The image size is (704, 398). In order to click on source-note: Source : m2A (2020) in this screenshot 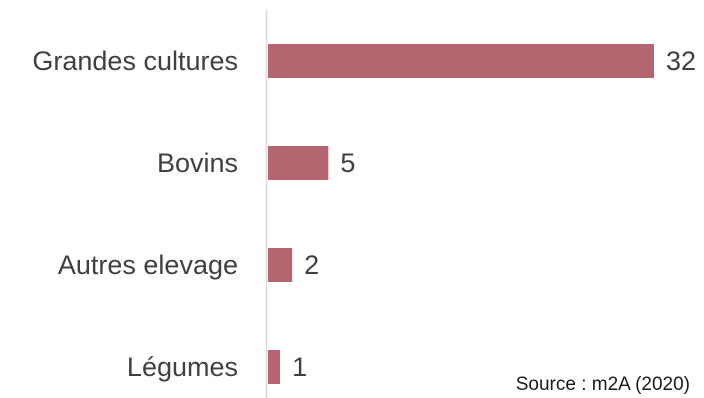, I will do `click(602, 384)`.